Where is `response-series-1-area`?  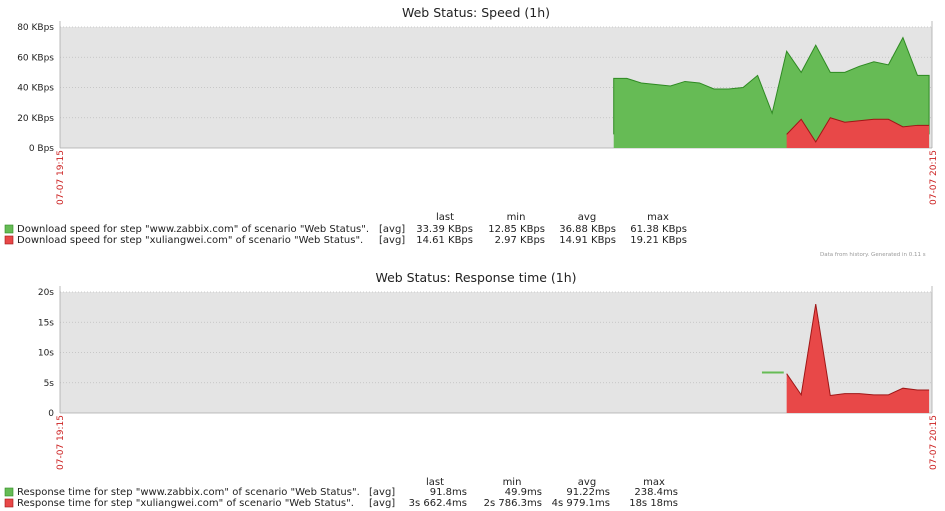 response-series-1-area is located at coordinates (858, 358).